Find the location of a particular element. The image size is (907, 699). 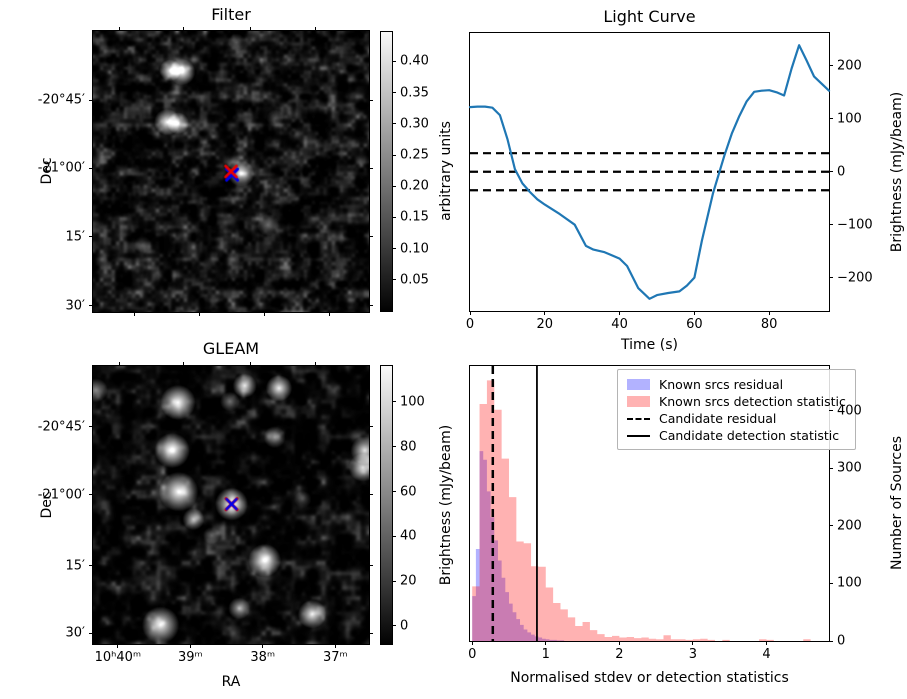

nsources-tick-label: 200 is located at coordinates (849, 526).